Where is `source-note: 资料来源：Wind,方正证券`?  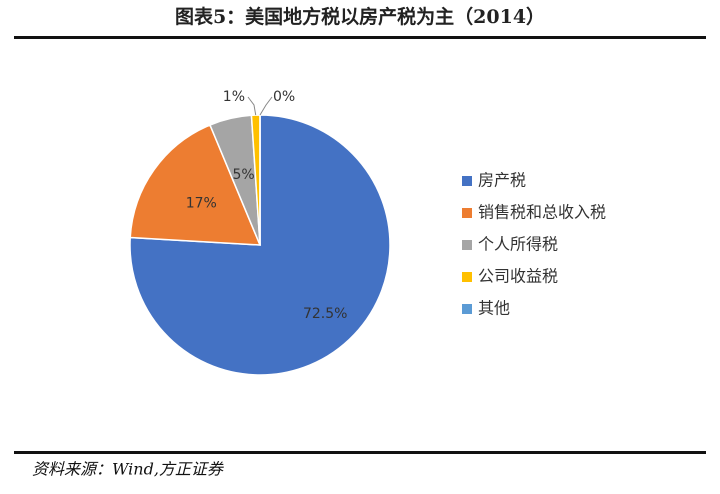 source-note: 资料来源：Wind,方正证券 is located at coordinates (128, 469).